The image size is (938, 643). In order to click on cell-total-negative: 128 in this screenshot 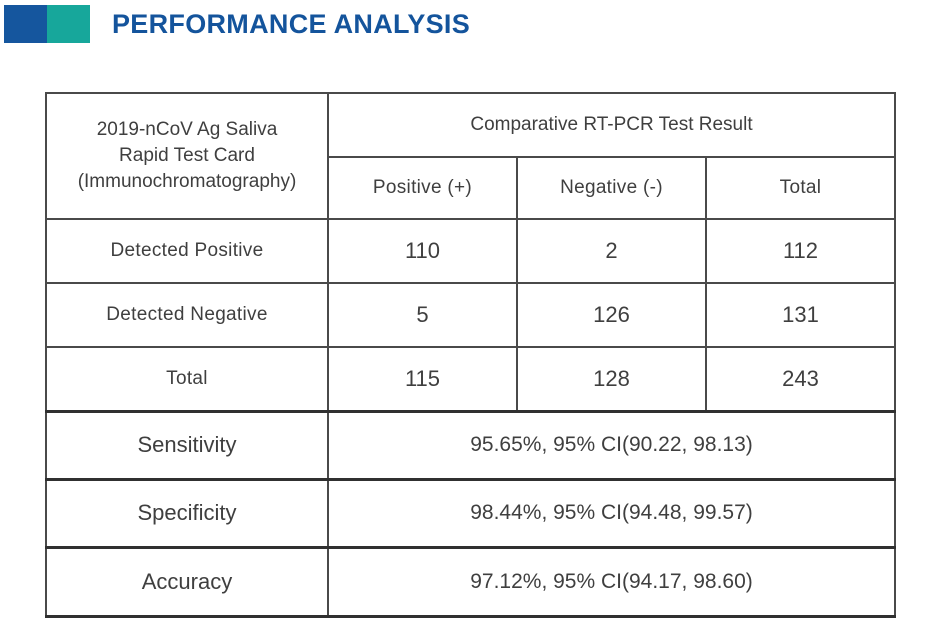, I will do `click(611, 379)`.